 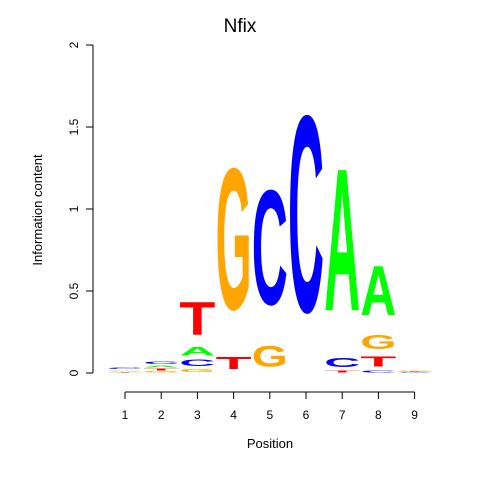 What do you see at coordinates (269, 415) in the screenshot?
I see `x-tick-label: 5` at bounding box center [269, 415].